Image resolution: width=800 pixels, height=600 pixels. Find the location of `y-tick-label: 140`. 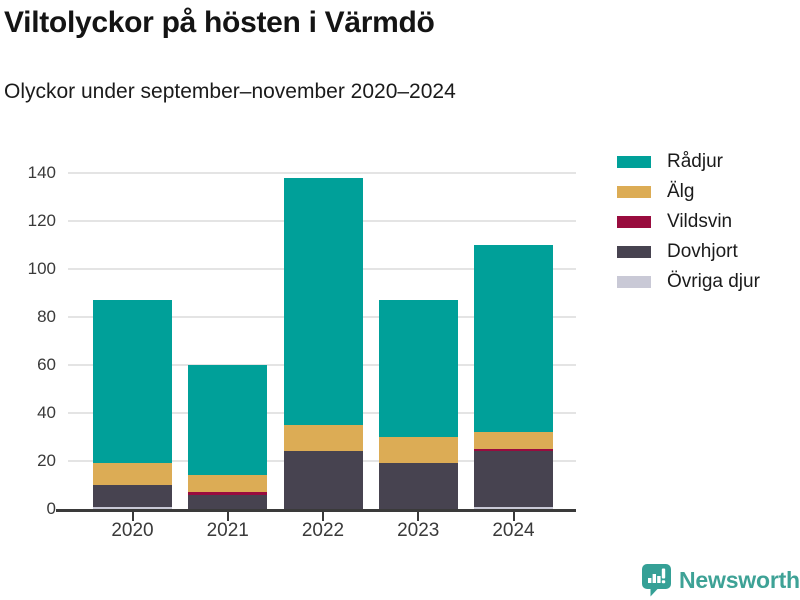

y-tick-label: 140 is located at coordinates (41, 172).